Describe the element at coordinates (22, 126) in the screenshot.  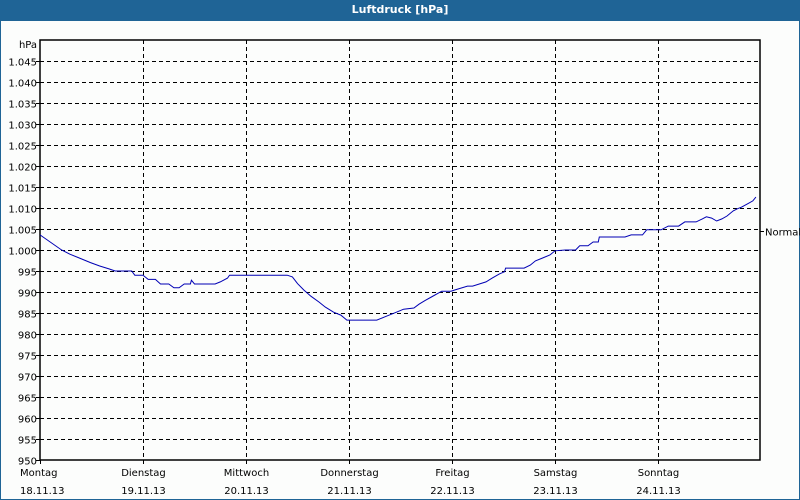
I see `y-tick-label: 1.030` at that location.